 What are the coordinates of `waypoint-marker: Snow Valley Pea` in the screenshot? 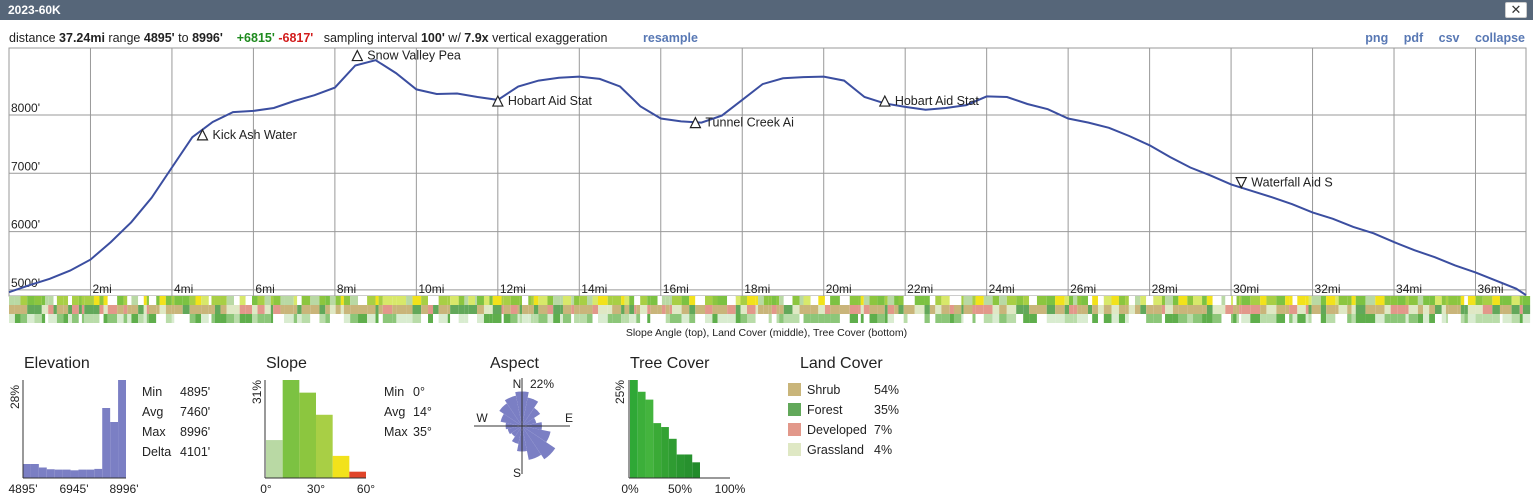 It's located at (406, 56).